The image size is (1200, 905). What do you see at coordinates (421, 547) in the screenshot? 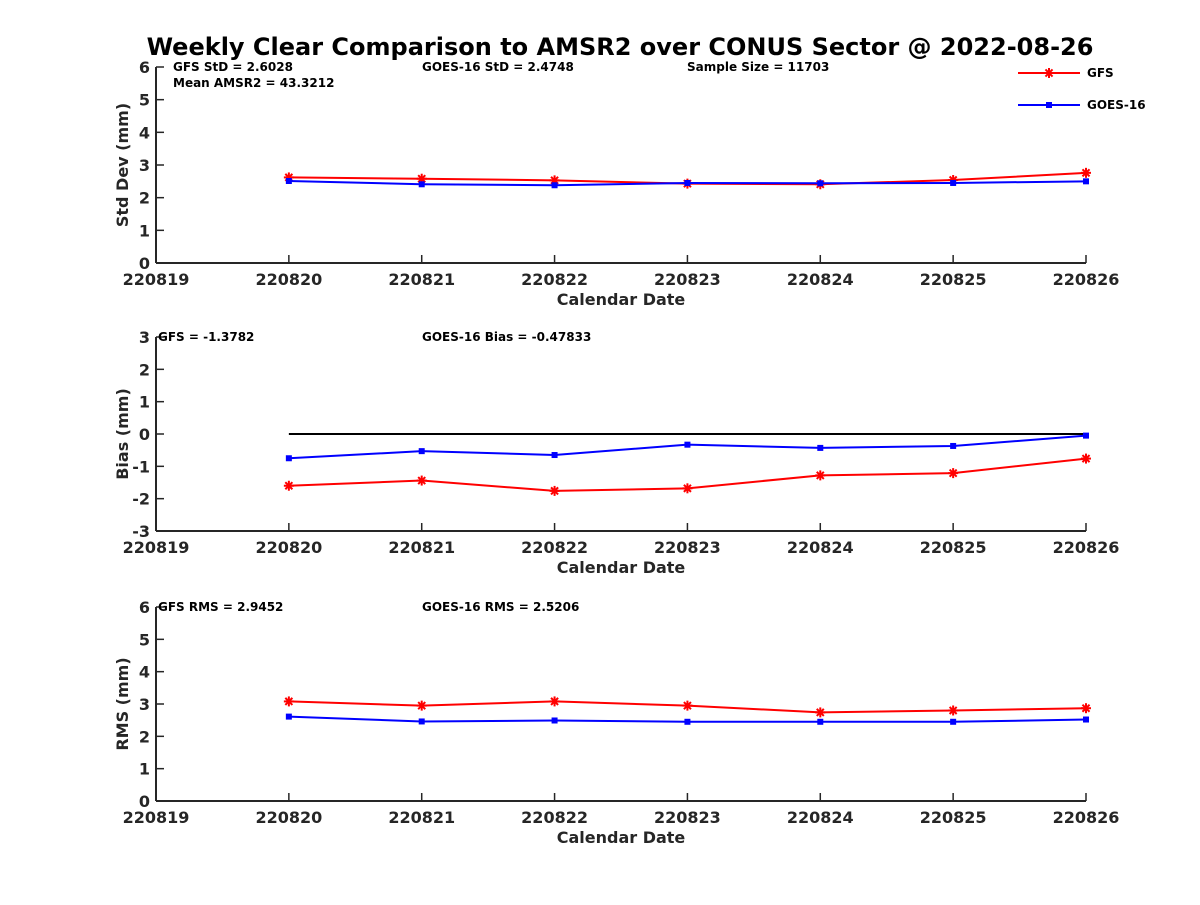
I see `bias-xtick-label: 220821` at bounding box center [421, 547].